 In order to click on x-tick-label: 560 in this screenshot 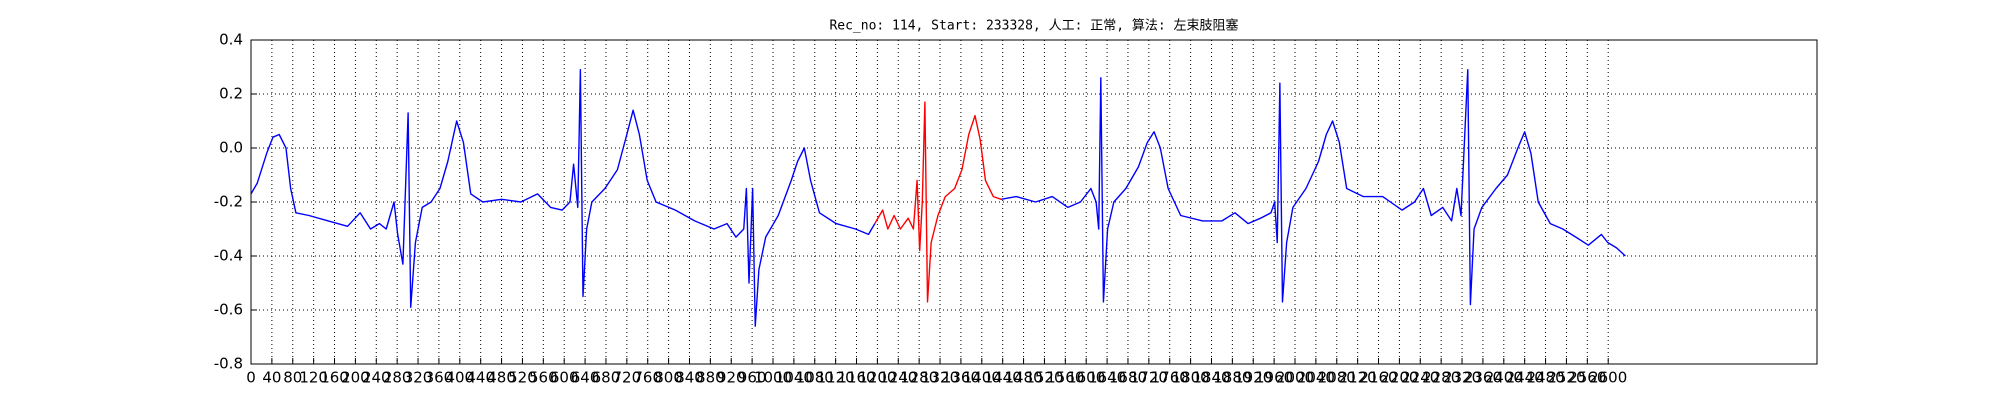, I will do `click(543, 378)`.